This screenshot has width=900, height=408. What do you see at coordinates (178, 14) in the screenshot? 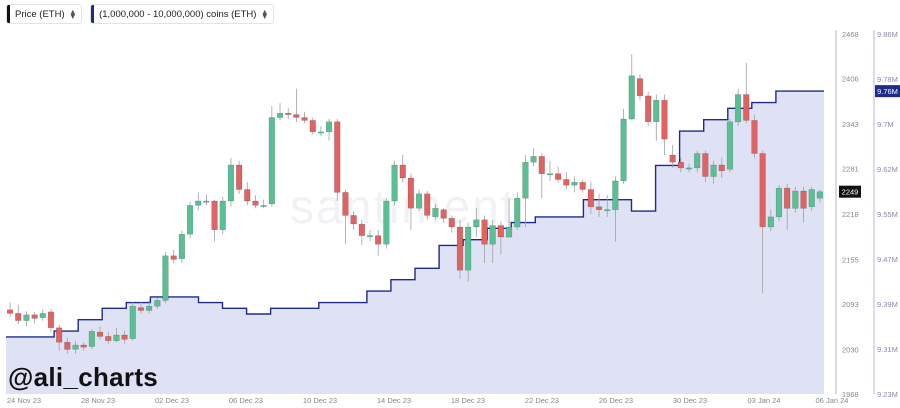
I see `legend-coins-label: (1,000,000 - 10,000,000) coins (ETH)` at bounding box center [178, 14].